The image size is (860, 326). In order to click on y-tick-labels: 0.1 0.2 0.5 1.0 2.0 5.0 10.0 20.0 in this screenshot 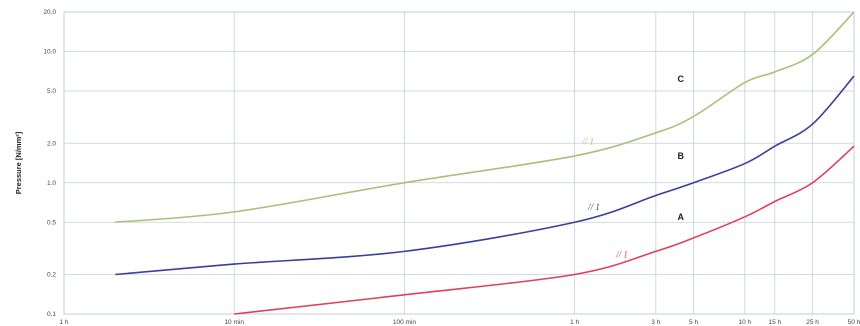, I will do `click(49, 163)`.